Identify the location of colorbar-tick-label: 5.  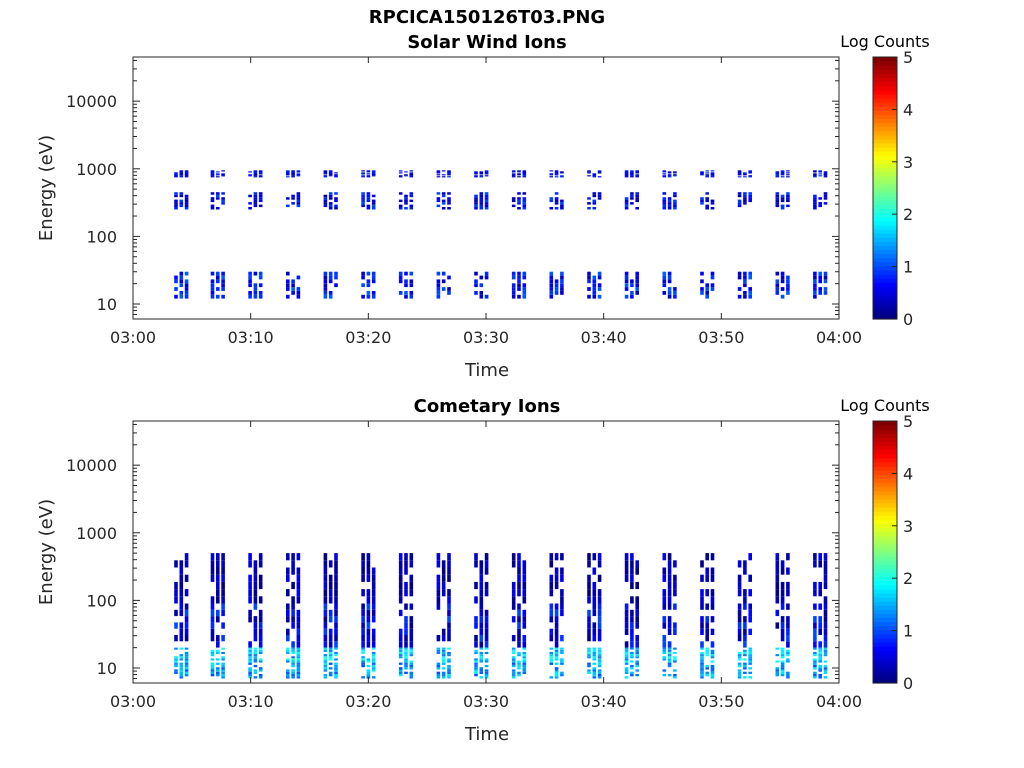
(908, 421).